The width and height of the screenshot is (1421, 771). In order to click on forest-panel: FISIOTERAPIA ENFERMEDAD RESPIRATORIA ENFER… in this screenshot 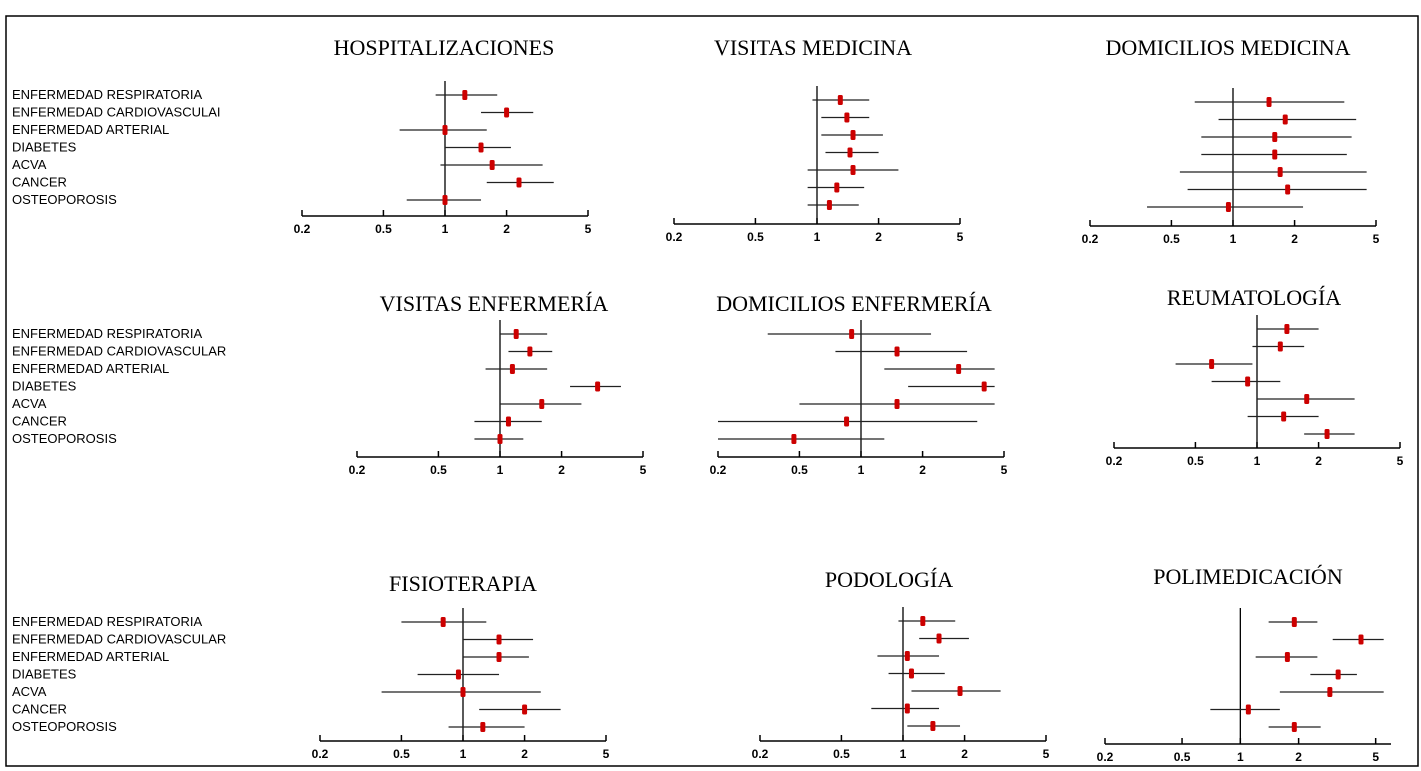, I will do `click(311, 666)`.